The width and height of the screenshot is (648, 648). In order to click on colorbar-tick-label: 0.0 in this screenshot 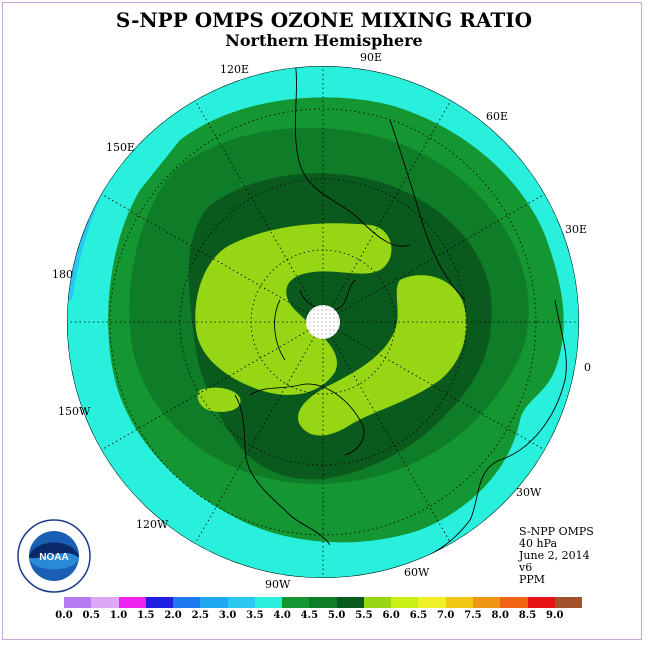, I will do `click(64, 615)`.